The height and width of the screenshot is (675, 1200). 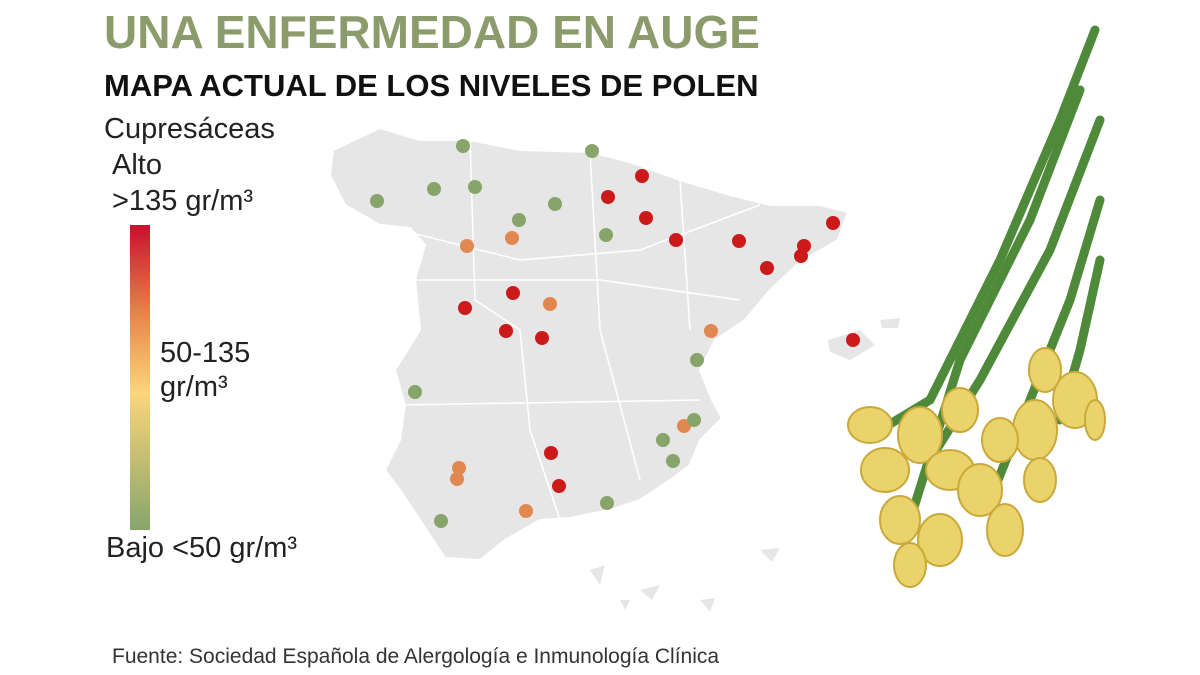 I want to click on legend-high-range: >135 gr/m³, so click(x=182, y=201).